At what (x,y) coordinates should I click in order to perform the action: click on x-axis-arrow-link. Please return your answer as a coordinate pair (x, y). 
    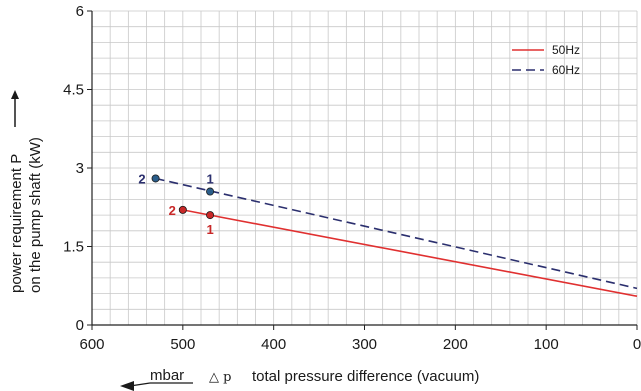
    Looking at the image, I should click on (140, 384).